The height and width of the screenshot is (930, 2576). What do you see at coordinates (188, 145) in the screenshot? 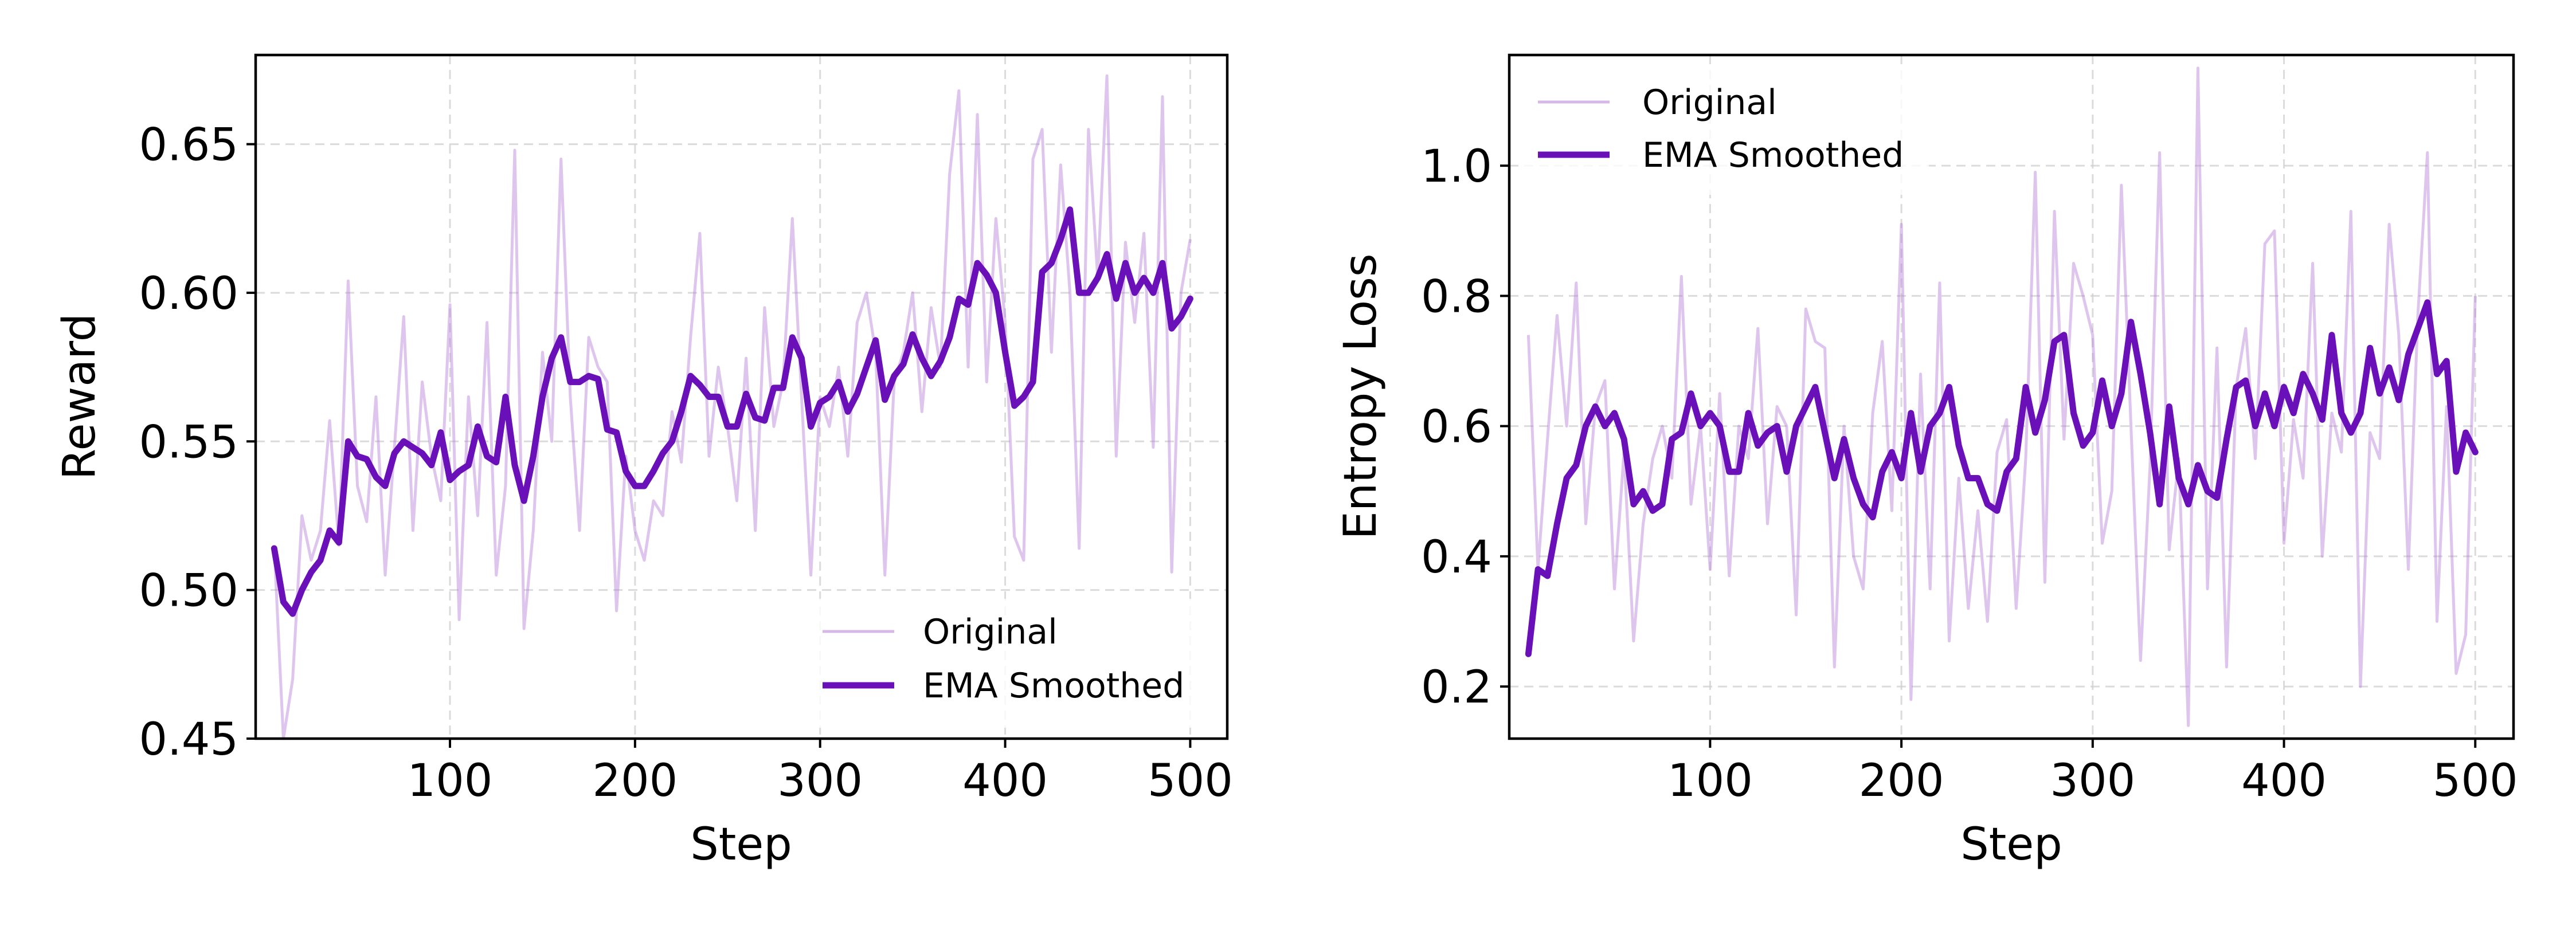
I see `reward-y-tick-label: 0.65` at bounding box center [188, 145].